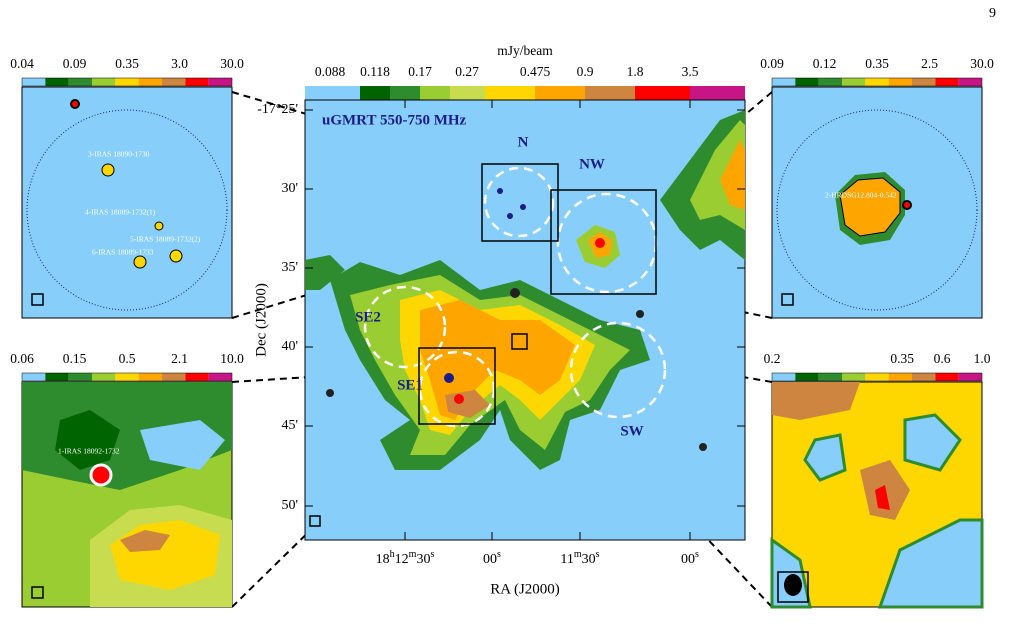 The width and height of the screenshot is (1012, 634). I want to click on inset-top-right, so click(877, 202).